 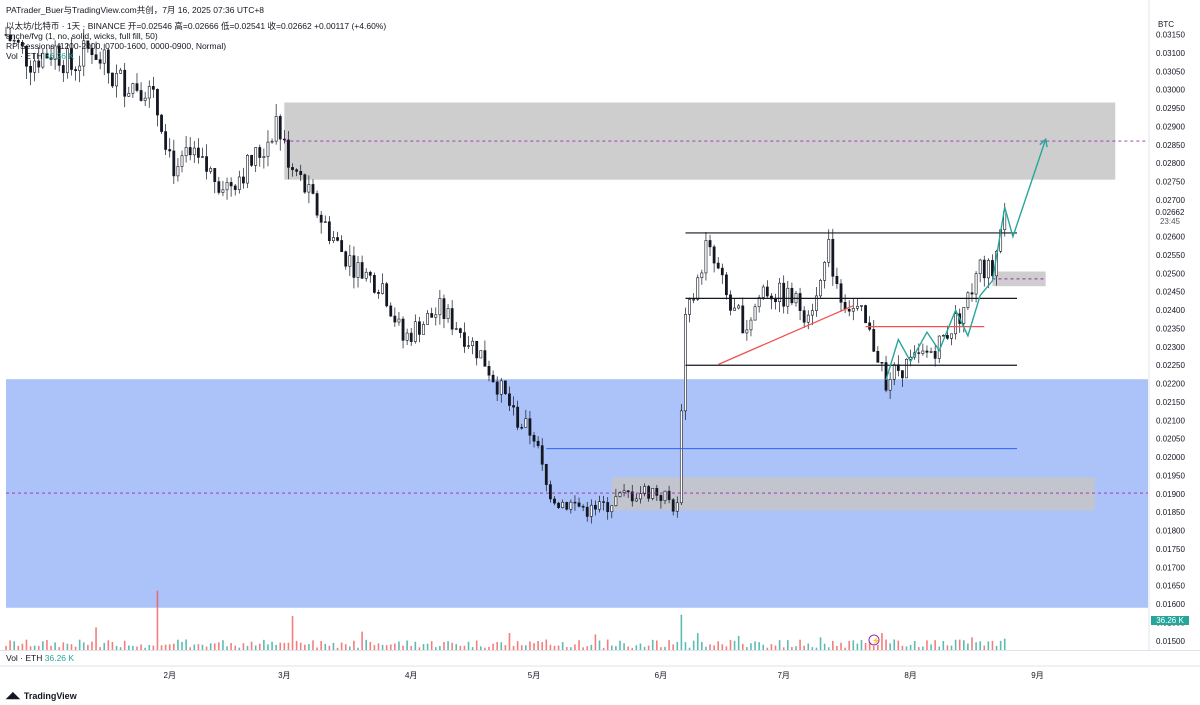 What do you see at coordinates (50, 695) in the screenshot?
I see `brand-name: TradingView` at bounding box center [50, 695].